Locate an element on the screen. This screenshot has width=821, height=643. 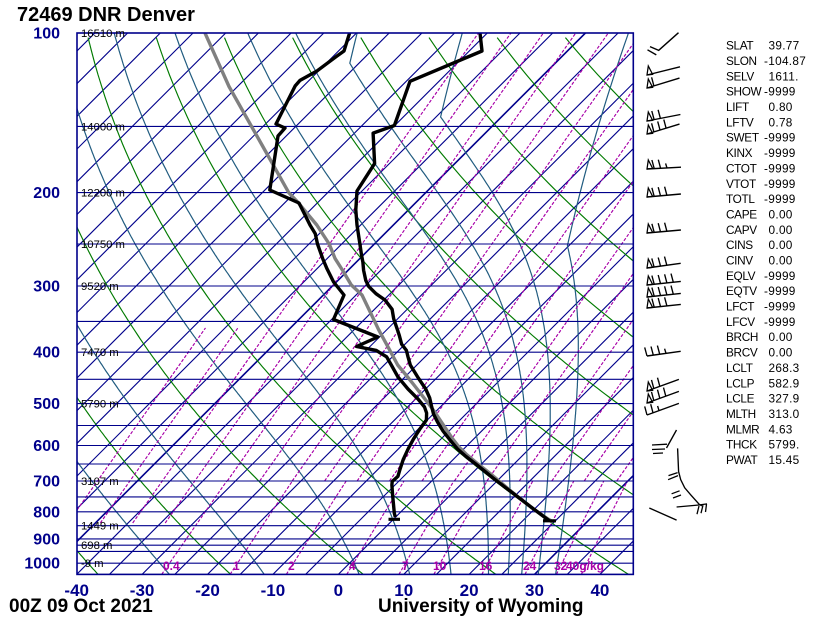
svg-text: 40 is located at coordinates (599, 590).